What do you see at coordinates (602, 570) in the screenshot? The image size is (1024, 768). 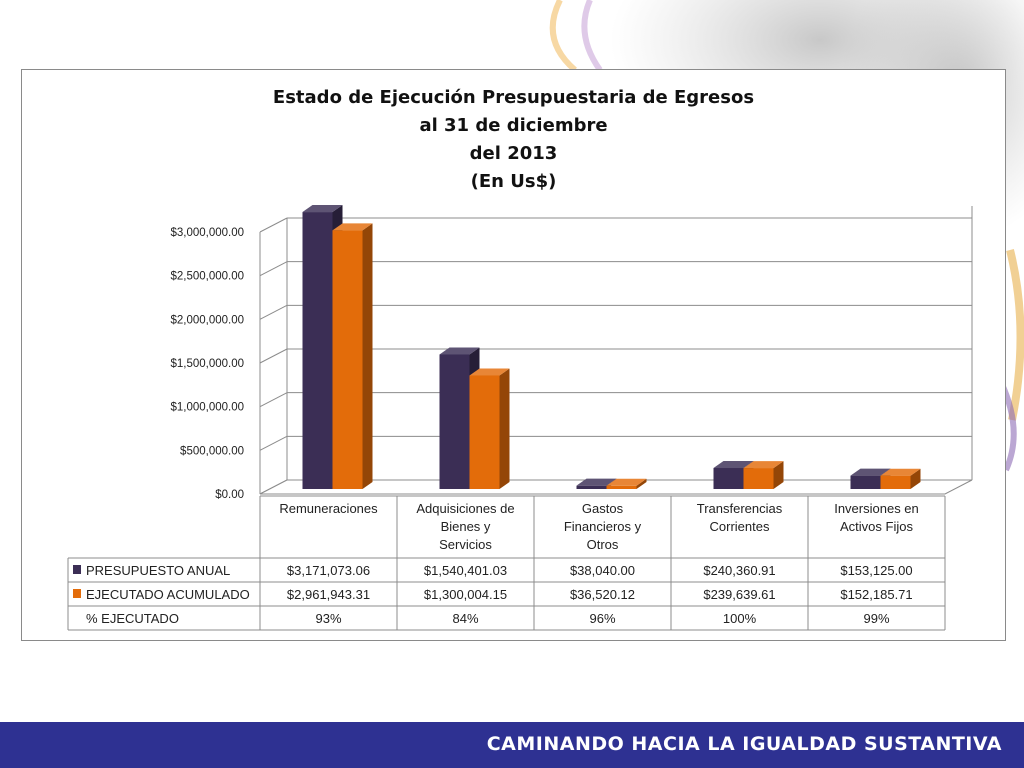 I see `data-table-cell: $38,040.00` at bounding box center [602, 570].